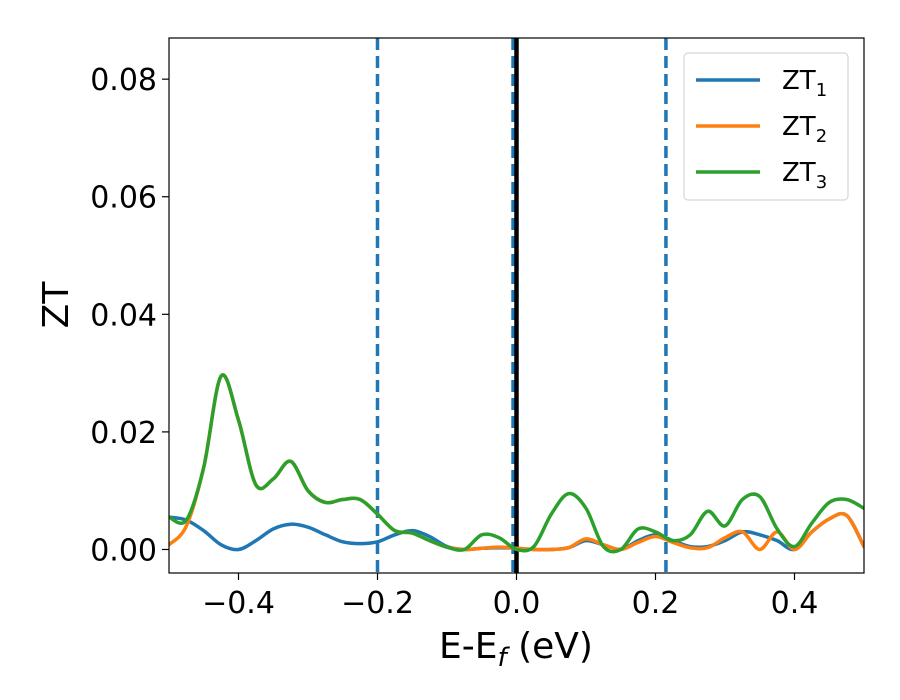 Image resolution: width=900 pixels, height=700 pixels. I want to click on y-axis: 0.00 0.02 0.04 0.06 0.08, so click(129, 315).